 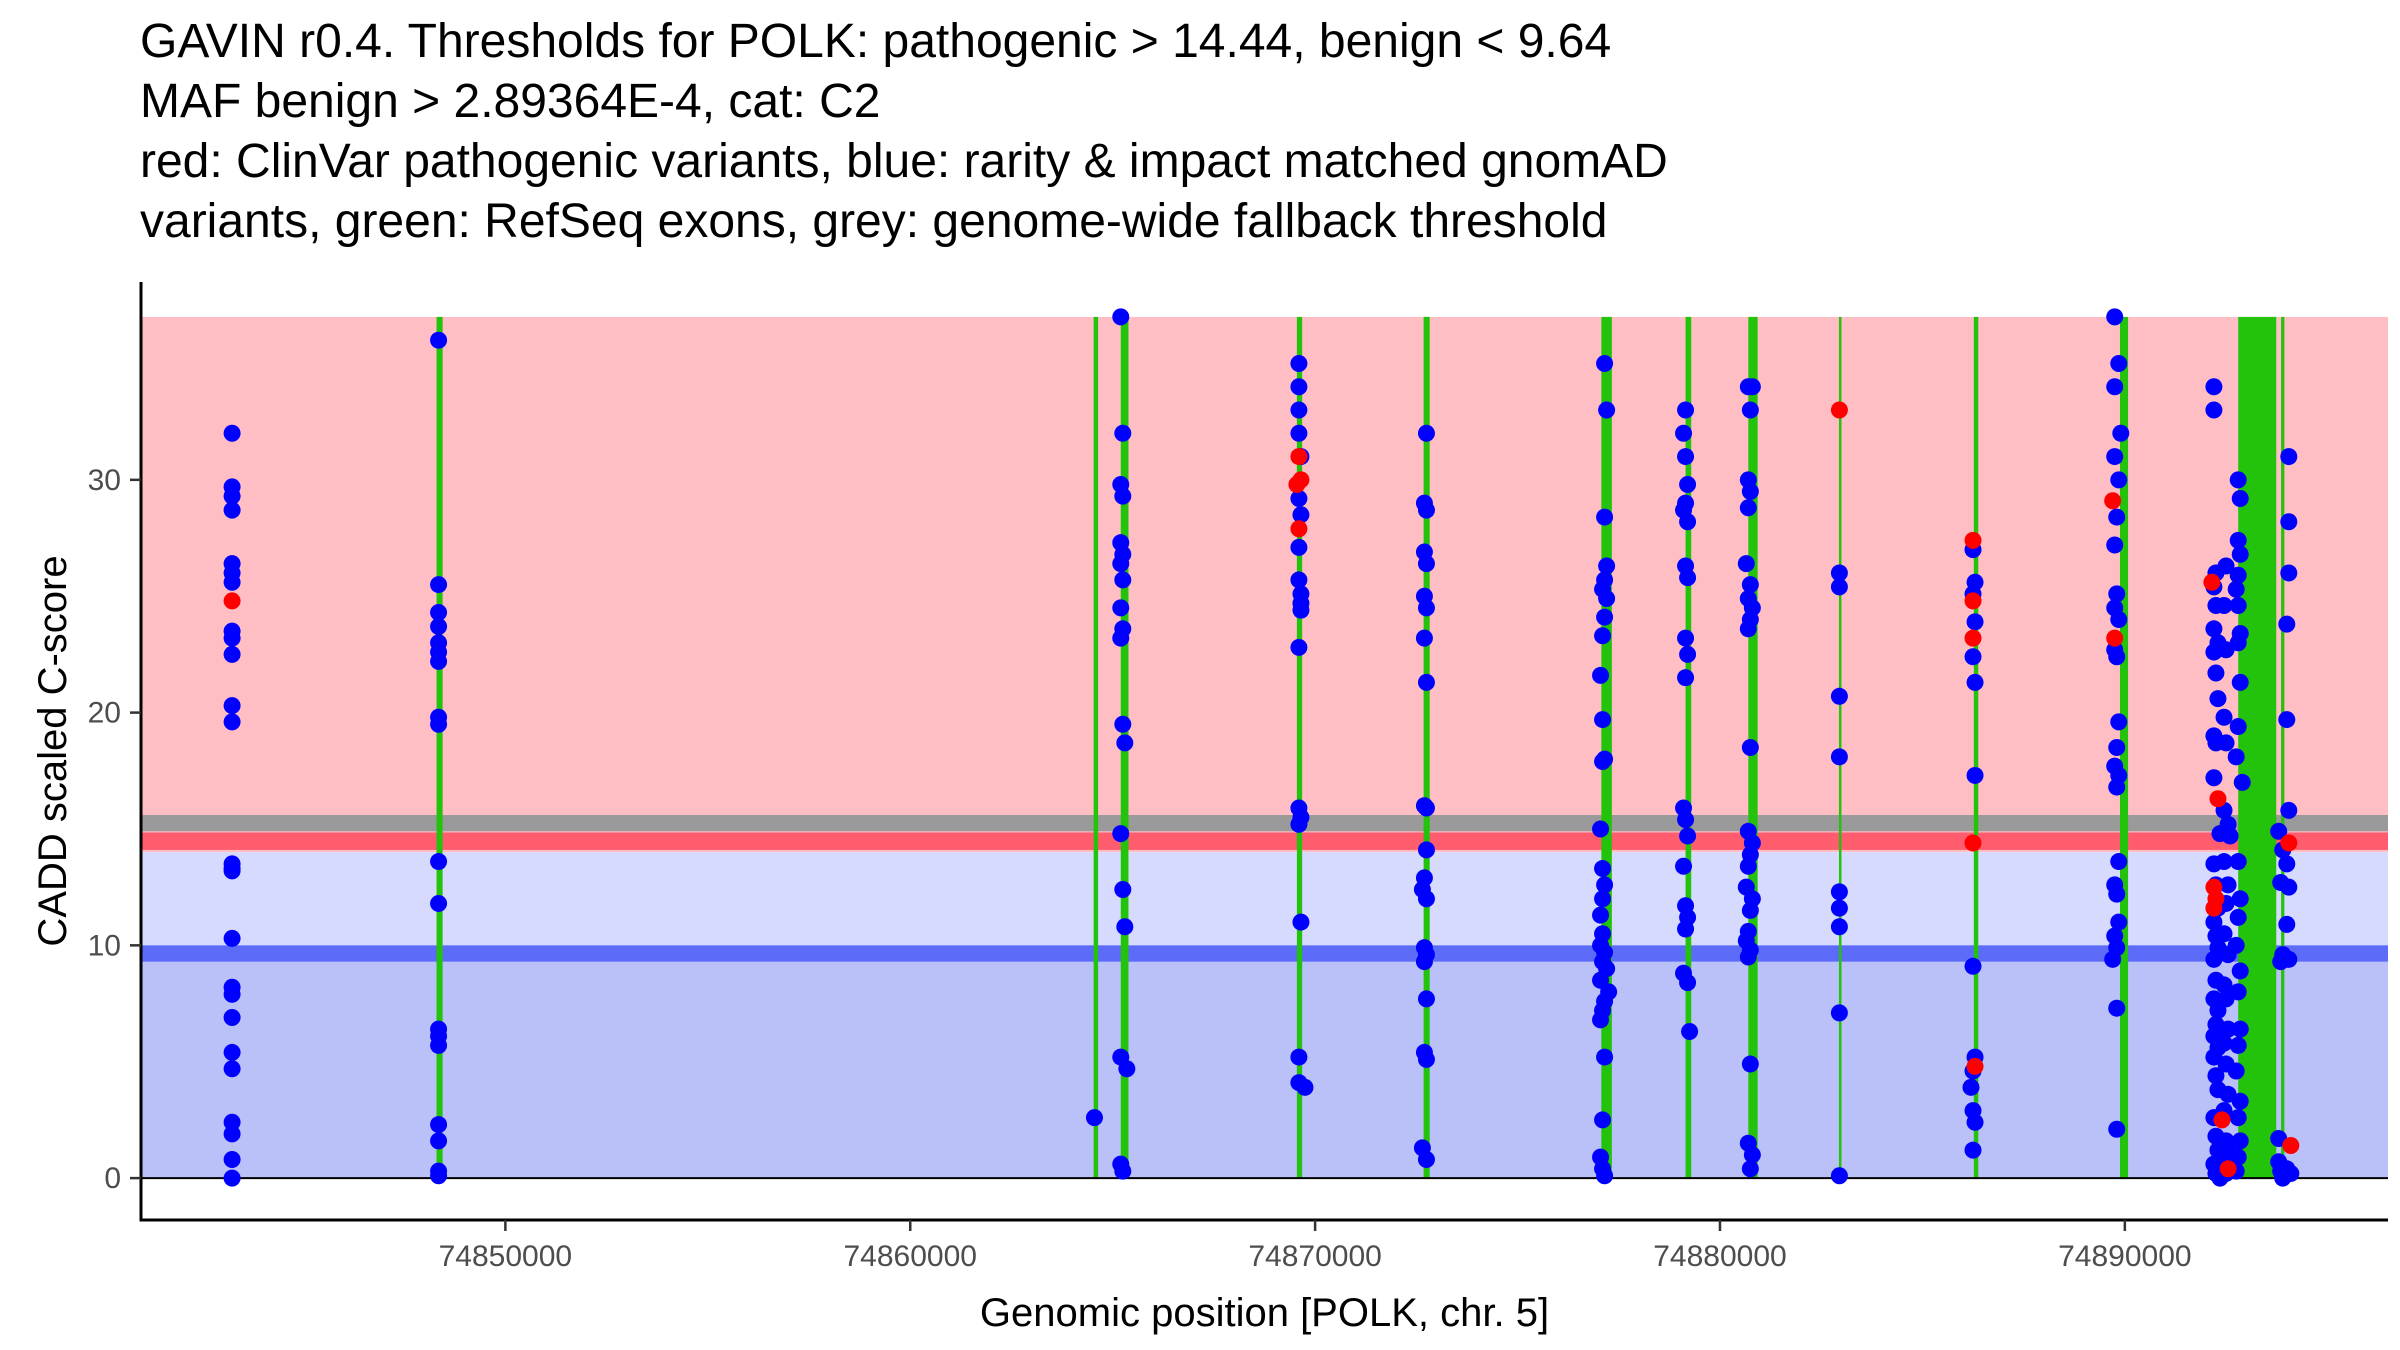 I want to click on threshold-bands, so click(x=1264, y=888).